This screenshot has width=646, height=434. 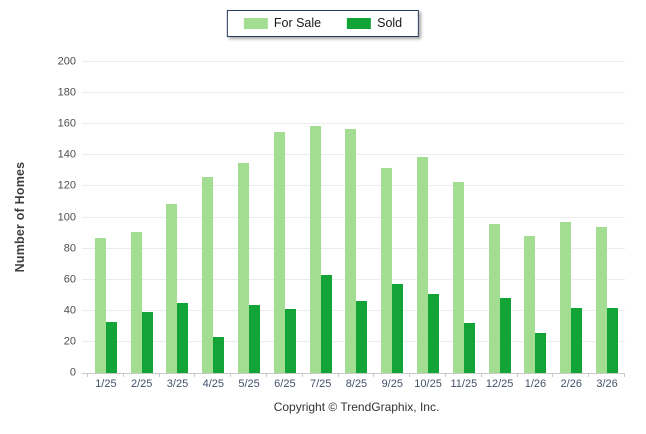 What do you see at coordinates (297, 23) in the screenshot?
I see `legend-label: For Sale` at bounding box center [297, 23].